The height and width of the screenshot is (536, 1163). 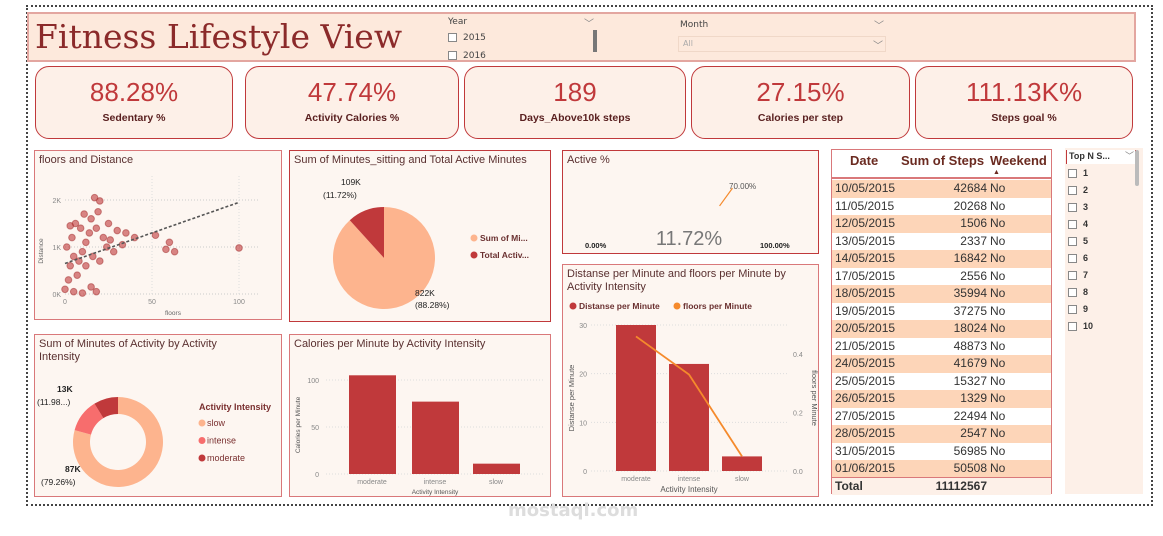 I want to click on x-axis-label: Activity Intensity, so click(x=435, y=492).